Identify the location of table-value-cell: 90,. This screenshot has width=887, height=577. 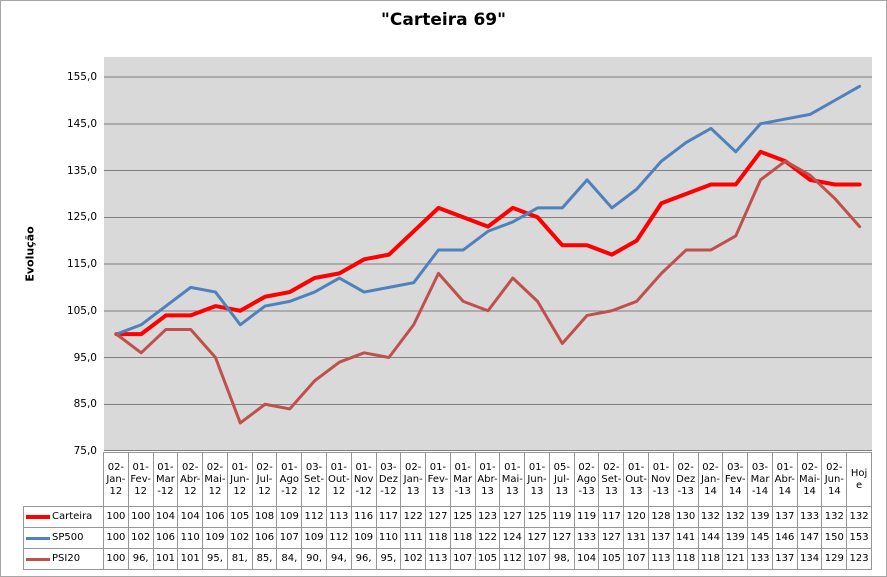
(314, 559).